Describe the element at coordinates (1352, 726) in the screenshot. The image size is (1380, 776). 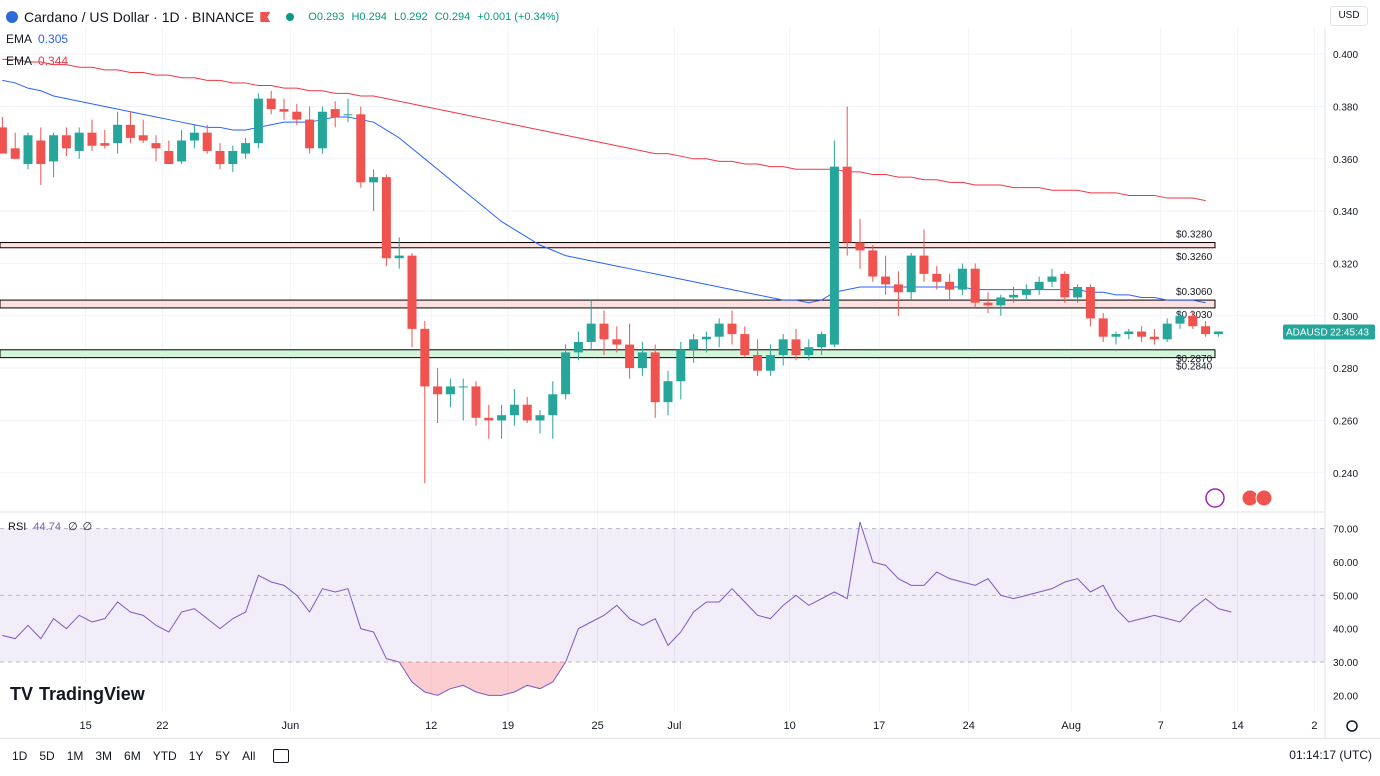
I see `settings-icon` at that location.